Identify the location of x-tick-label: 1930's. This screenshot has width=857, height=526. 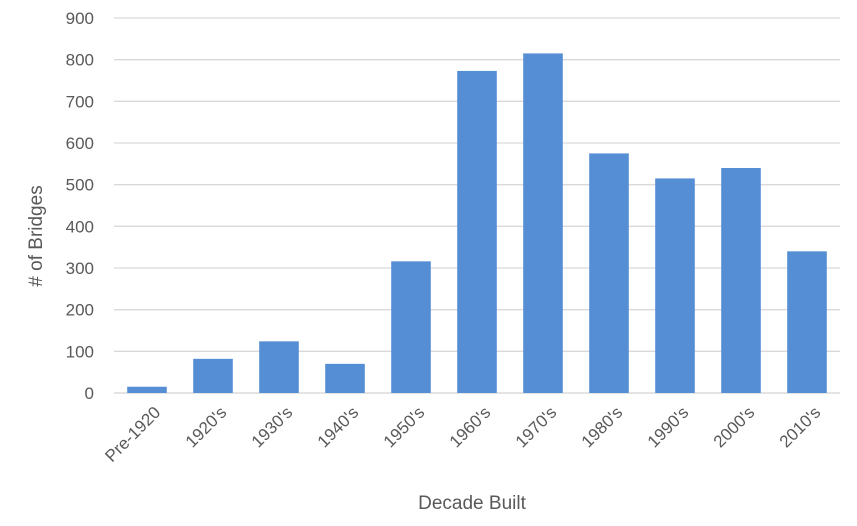
(272, 427).